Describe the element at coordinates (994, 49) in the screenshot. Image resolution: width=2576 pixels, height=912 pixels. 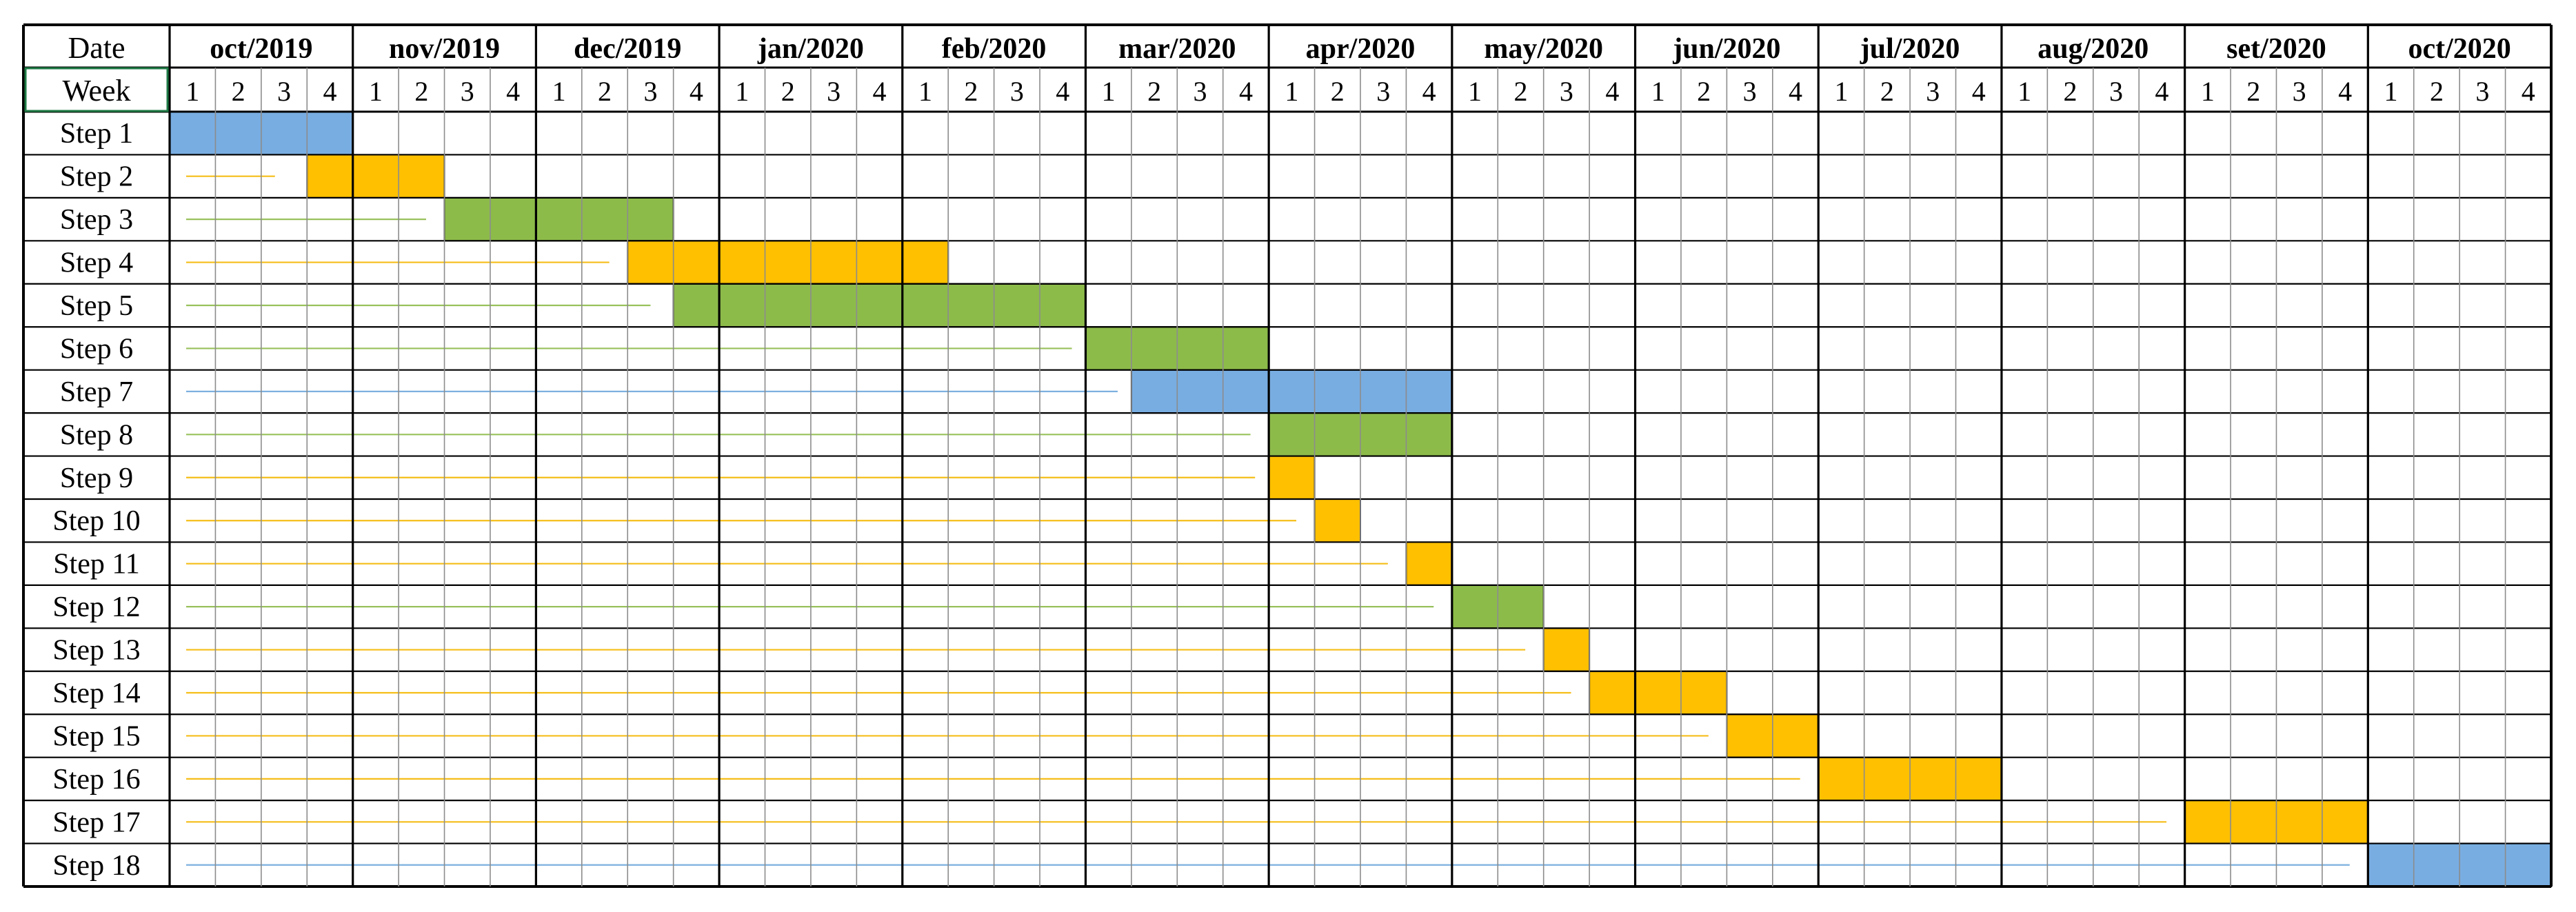
I see `month-label: feb/2020` at that location.